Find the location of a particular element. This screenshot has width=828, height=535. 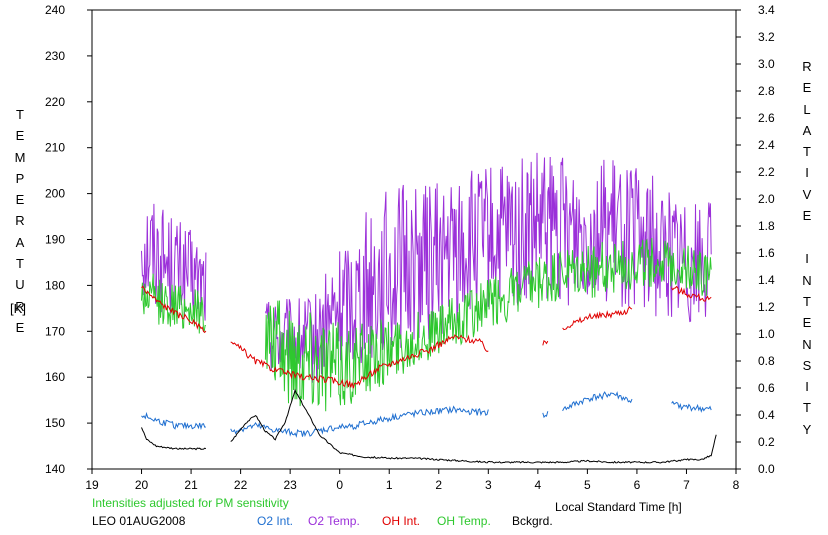

legend-item: OH Temp. is located at coordinates (464, 521).